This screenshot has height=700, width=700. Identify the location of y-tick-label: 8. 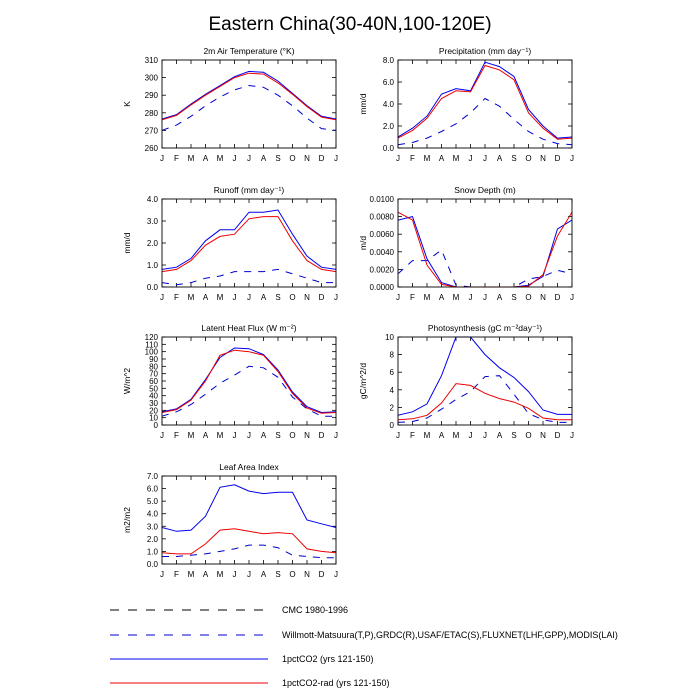
(392, 355).